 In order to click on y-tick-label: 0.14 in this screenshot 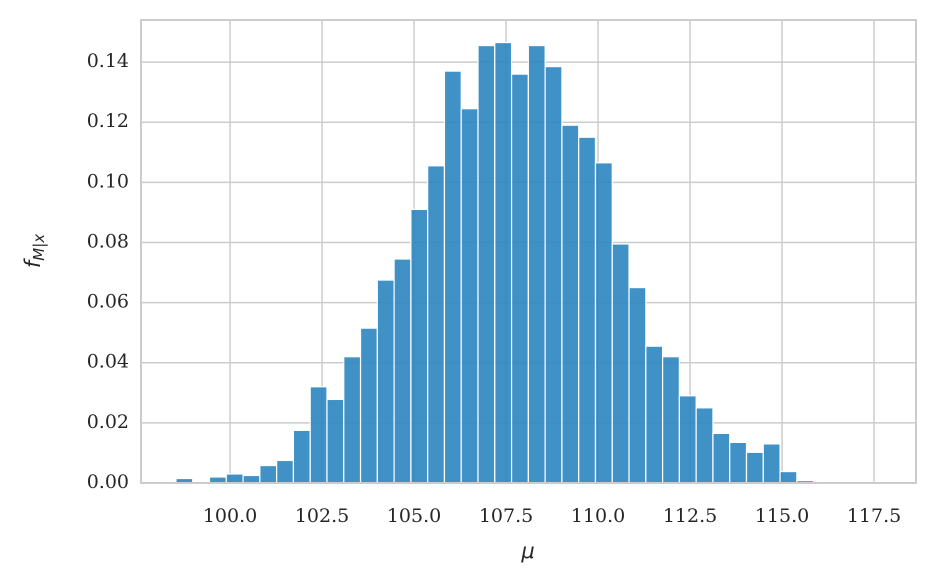, I will do `click(108, 61)`.